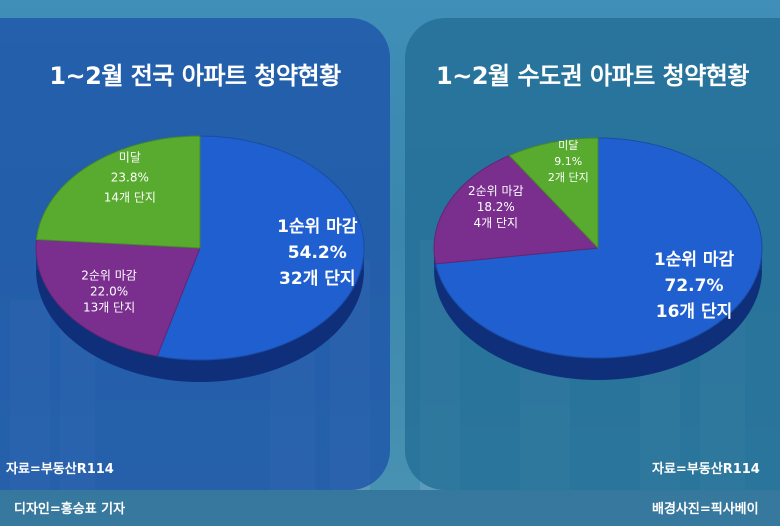  I want to click on slice-count: 4개 단지, so click(495, 223).